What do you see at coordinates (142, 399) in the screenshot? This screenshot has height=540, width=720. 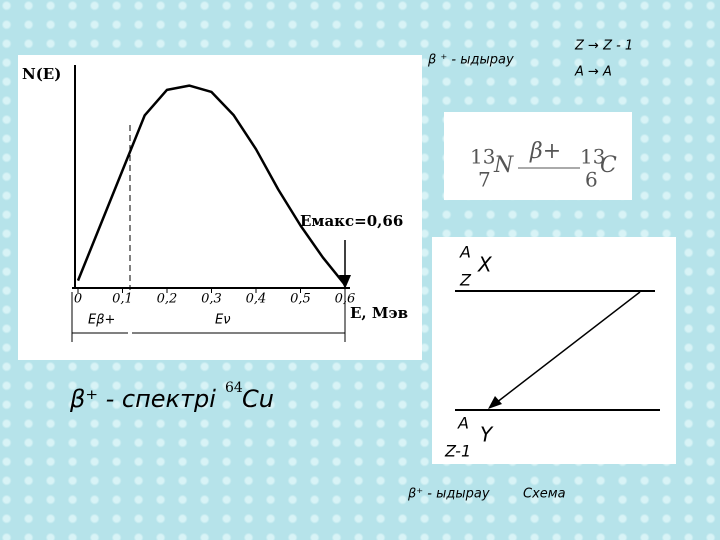 I see `caption: β⁺ - спектрі` at bounding box center [142, 399].